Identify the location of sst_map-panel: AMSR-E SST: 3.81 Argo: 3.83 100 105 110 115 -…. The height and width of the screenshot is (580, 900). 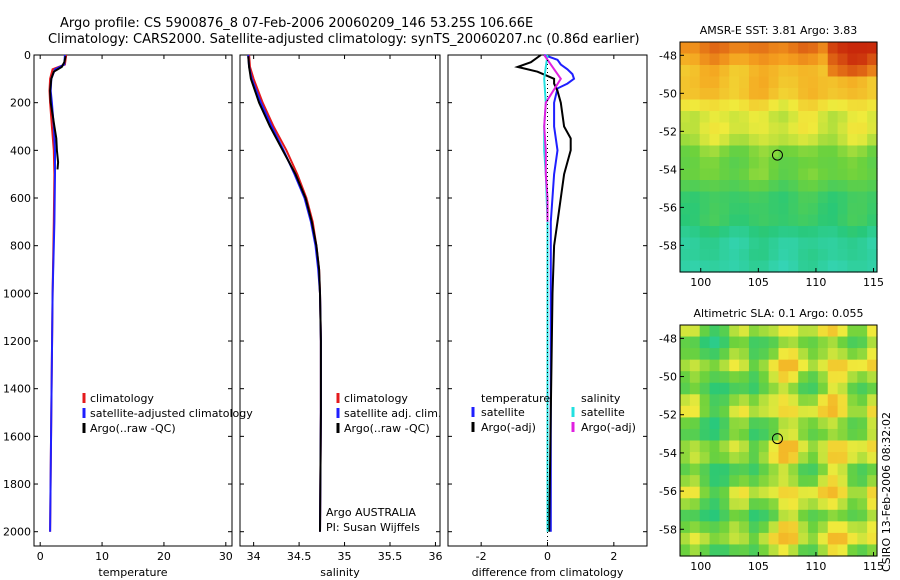
(771, 156).